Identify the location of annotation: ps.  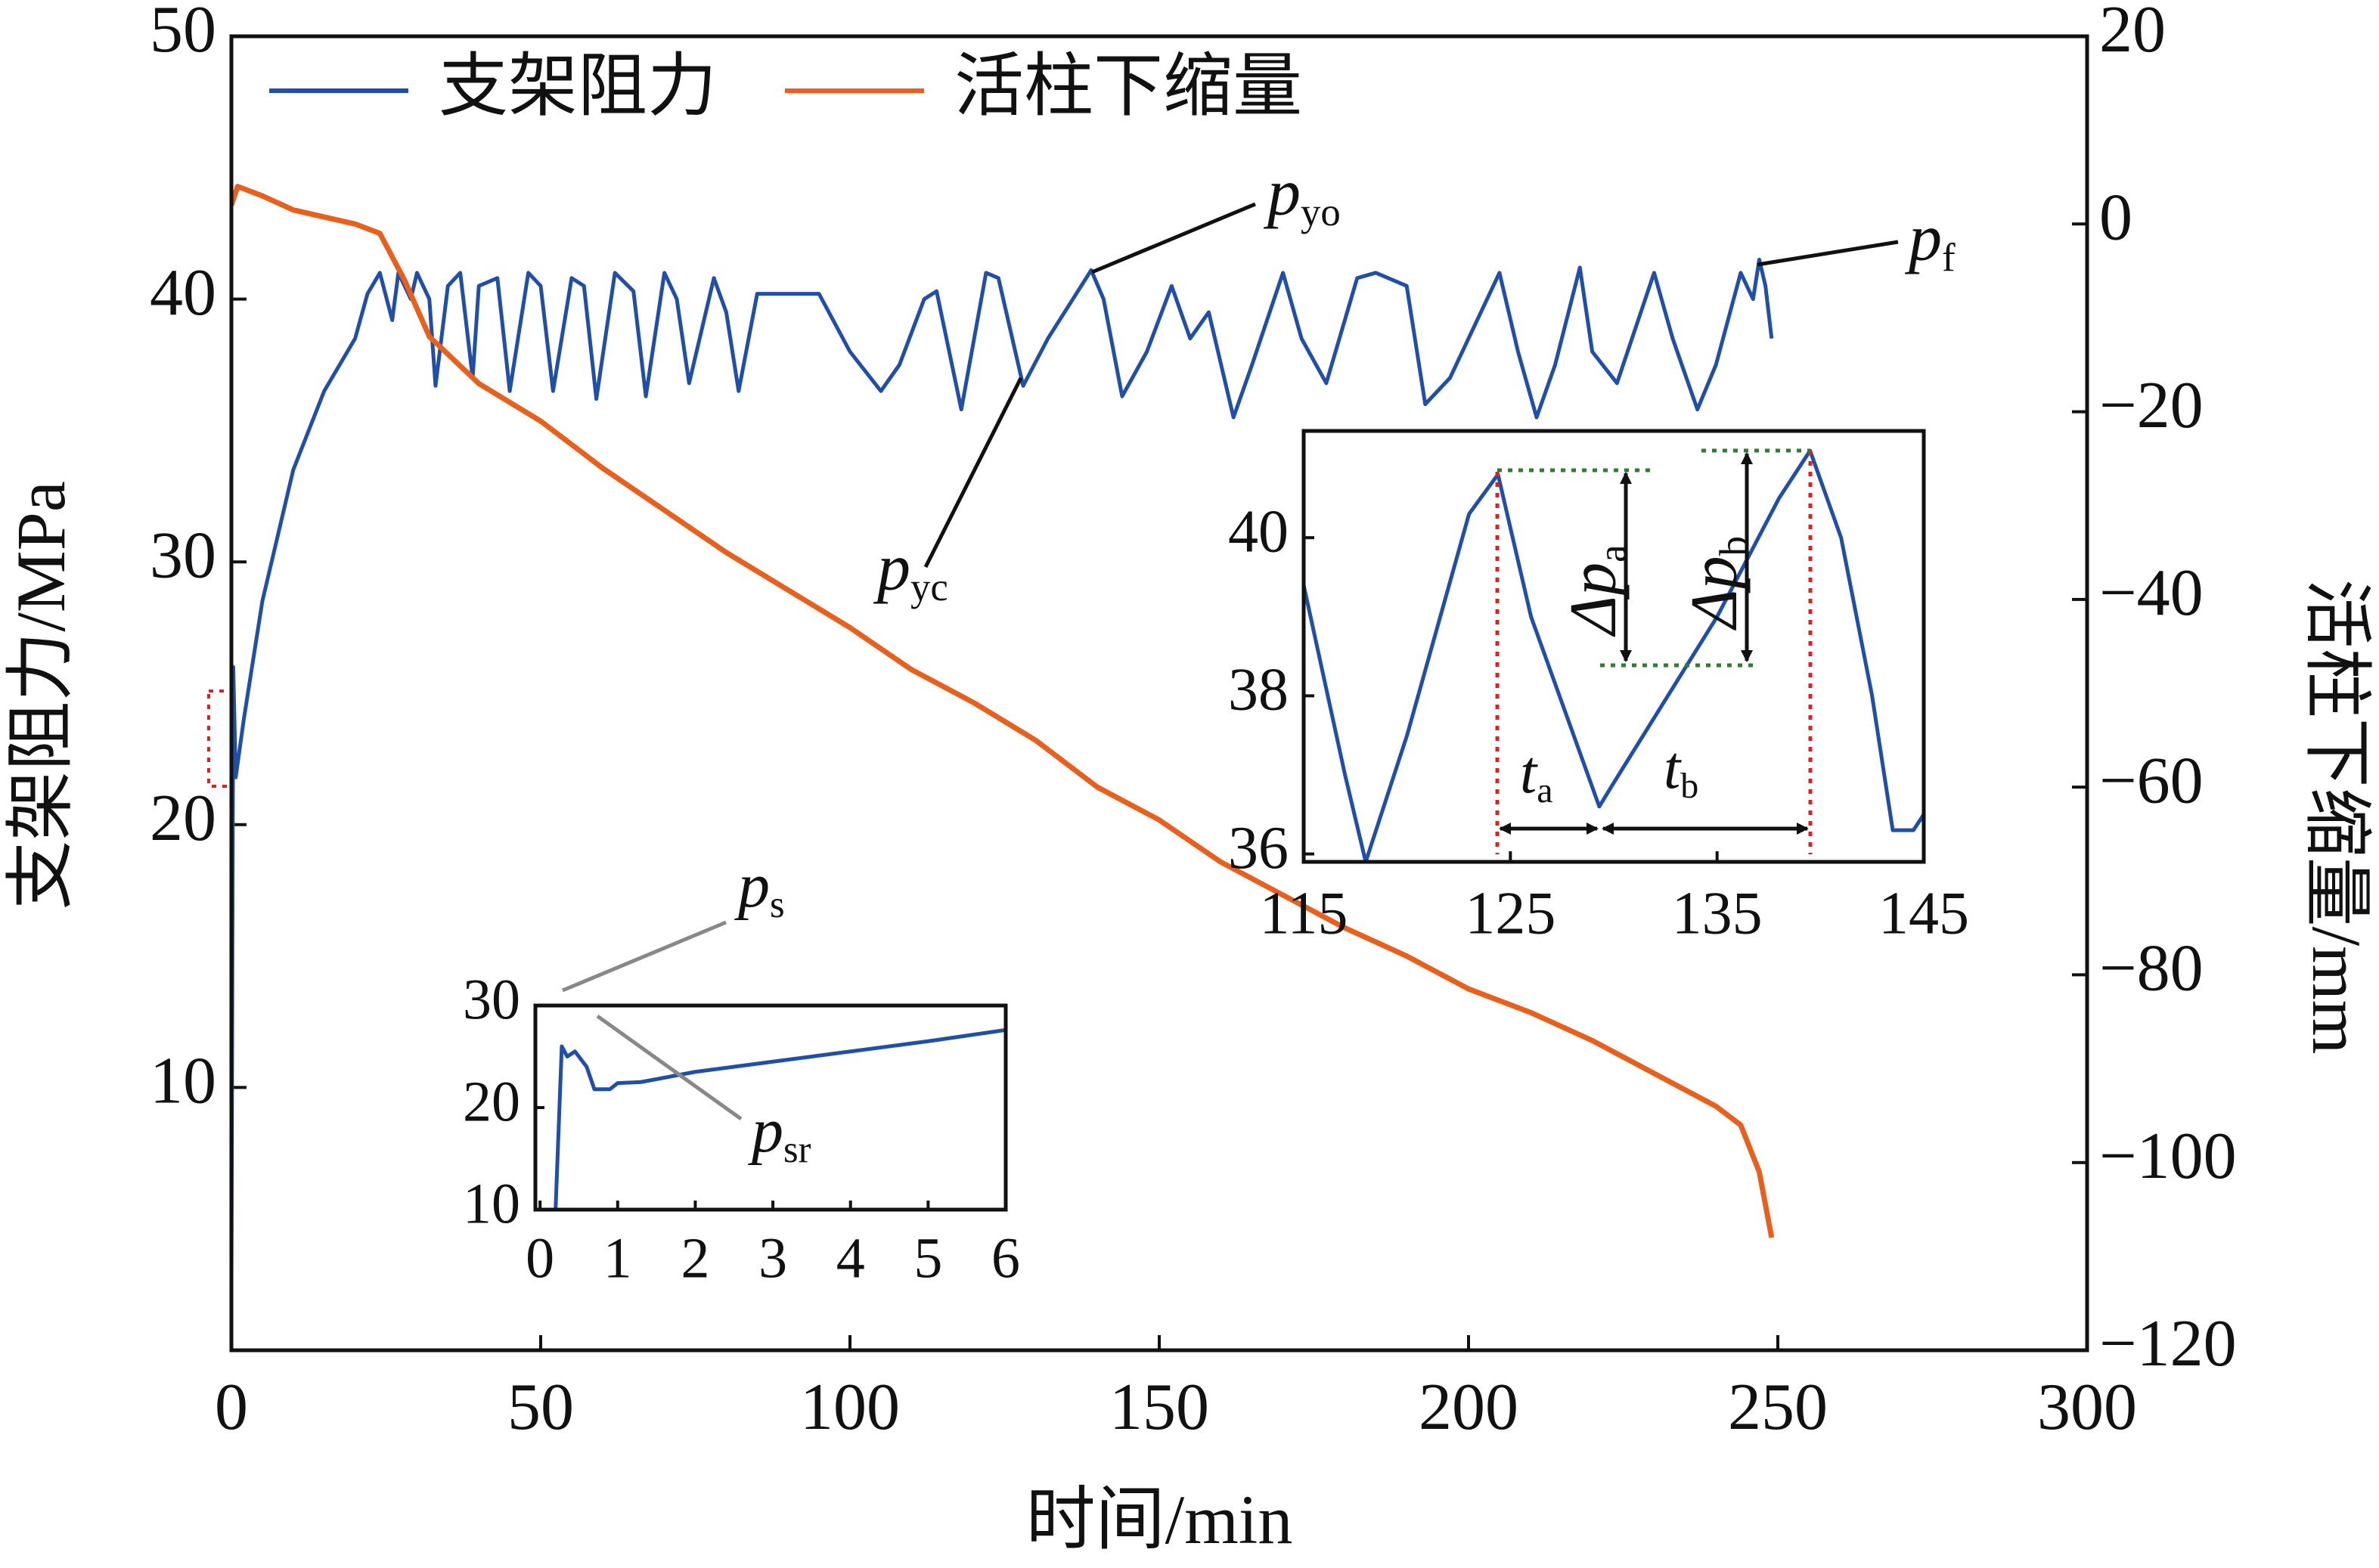
(759, 888).